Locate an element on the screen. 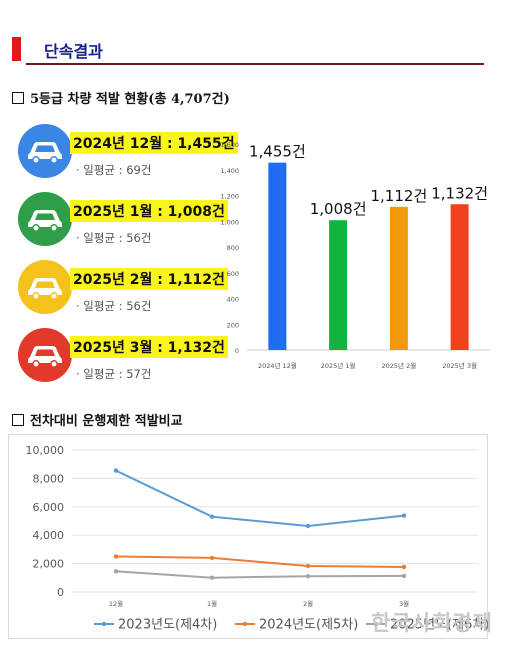 The width and height of the screenshot is (505, 651). y-tick-label: 6,000 is located at coordinates (49, 507).